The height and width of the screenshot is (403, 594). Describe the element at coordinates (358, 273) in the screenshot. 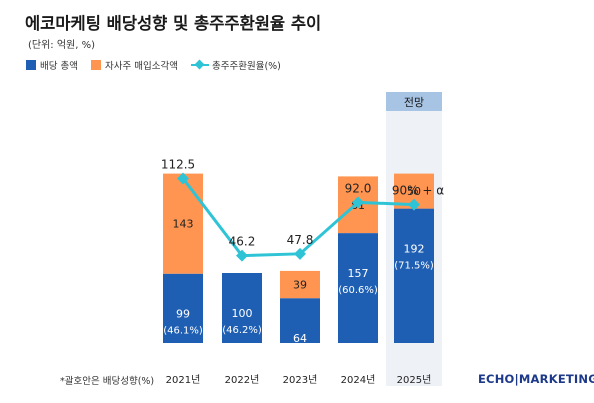

I see `label-dividend-3: 157` at that location.